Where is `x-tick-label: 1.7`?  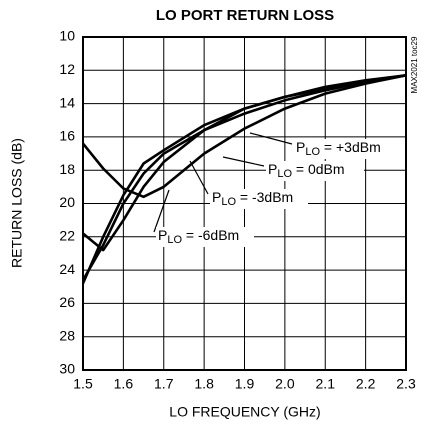 x-tick-label: 1.7 is located at coordinates (164, 384).